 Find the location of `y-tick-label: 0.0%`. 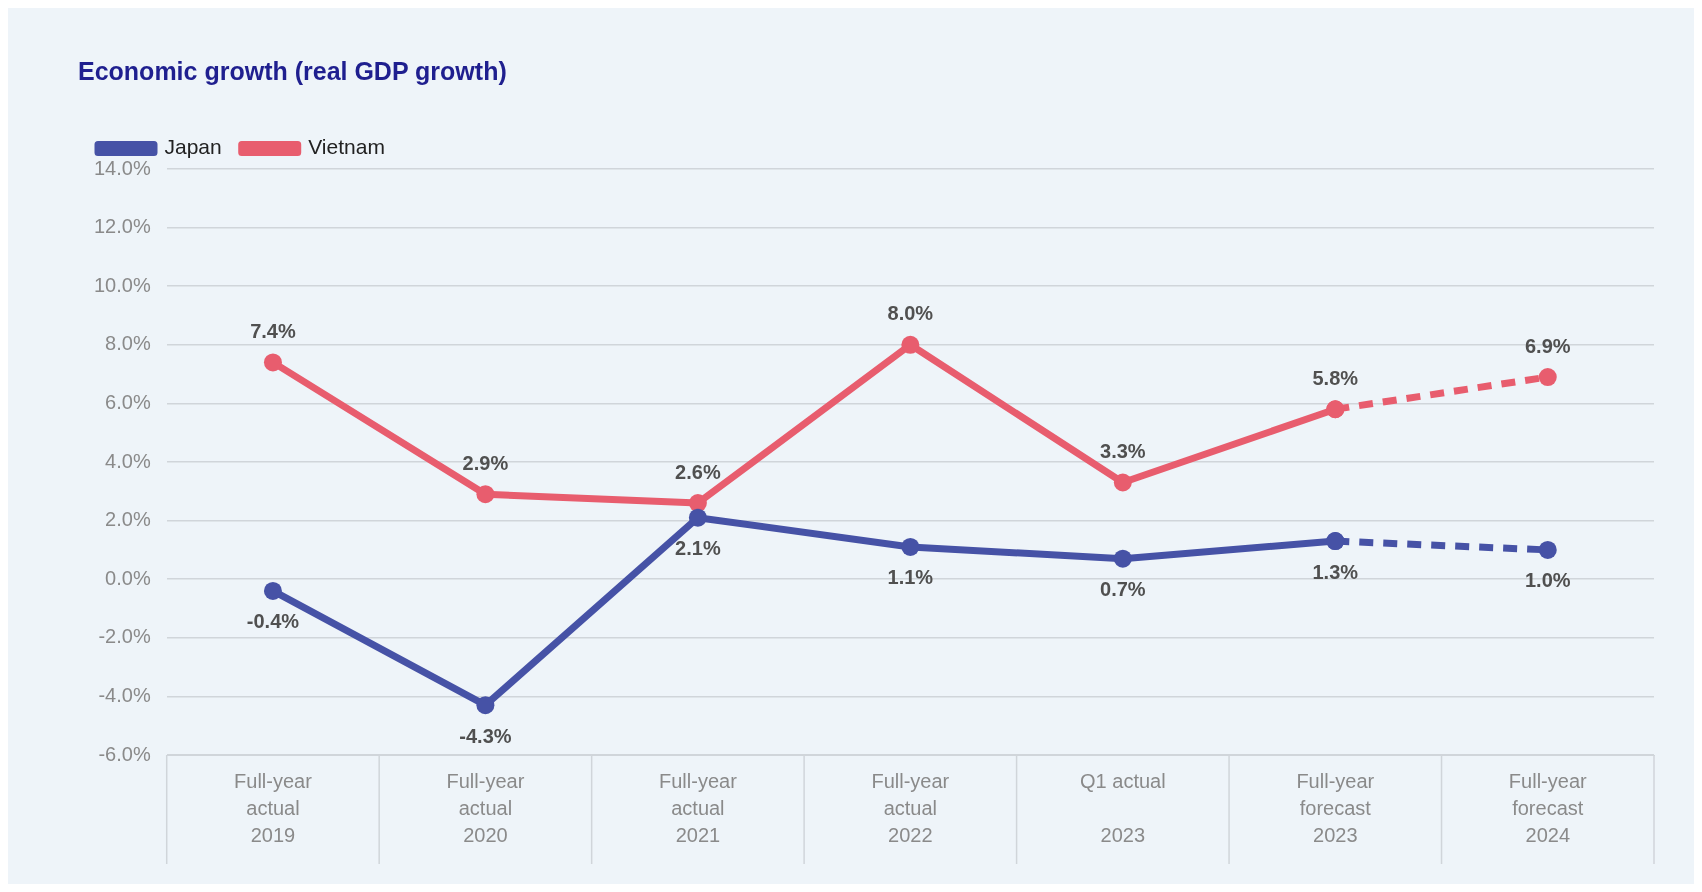

y-tick-label: 0.0% is located at coordinates (128, 577).